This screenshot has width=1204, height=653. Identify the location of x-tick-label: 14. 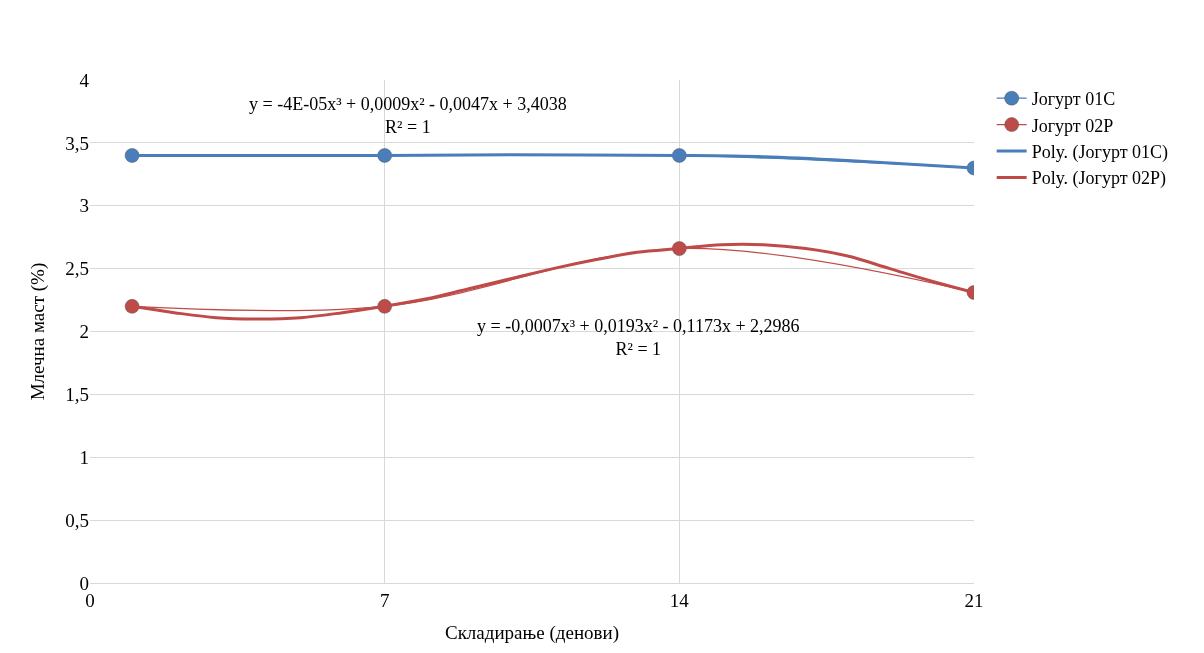
(679, 600).